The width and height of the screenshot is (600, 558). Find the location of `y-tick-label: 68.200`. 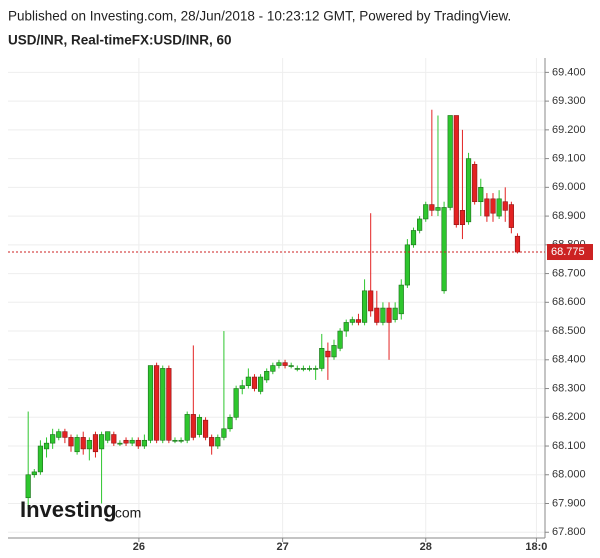

y-tick-label: 68.200 is located at coordinates (569, 417).